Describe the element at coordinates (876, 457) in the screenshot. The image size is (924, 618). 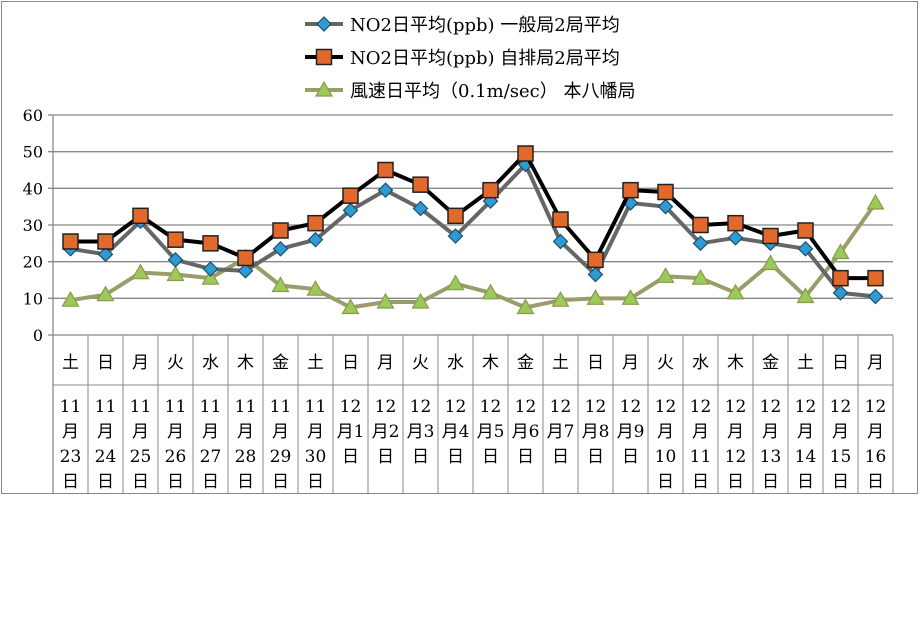
I see `date-label: 16` at that location.